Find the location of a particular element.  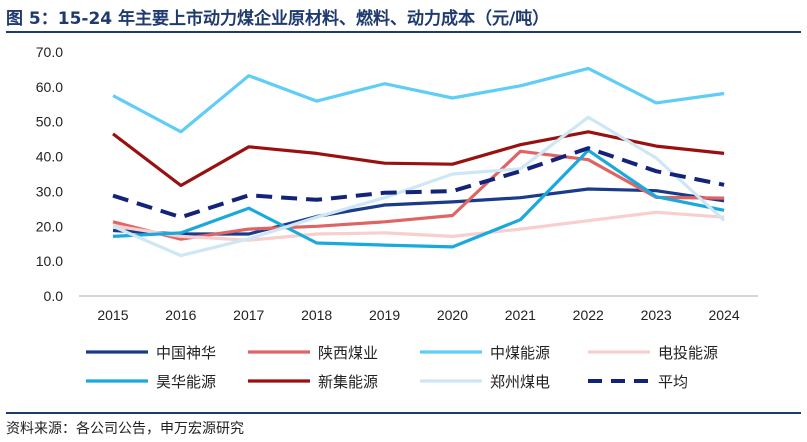

x-tick-label: 2018 is located at coordinates (316, 315).